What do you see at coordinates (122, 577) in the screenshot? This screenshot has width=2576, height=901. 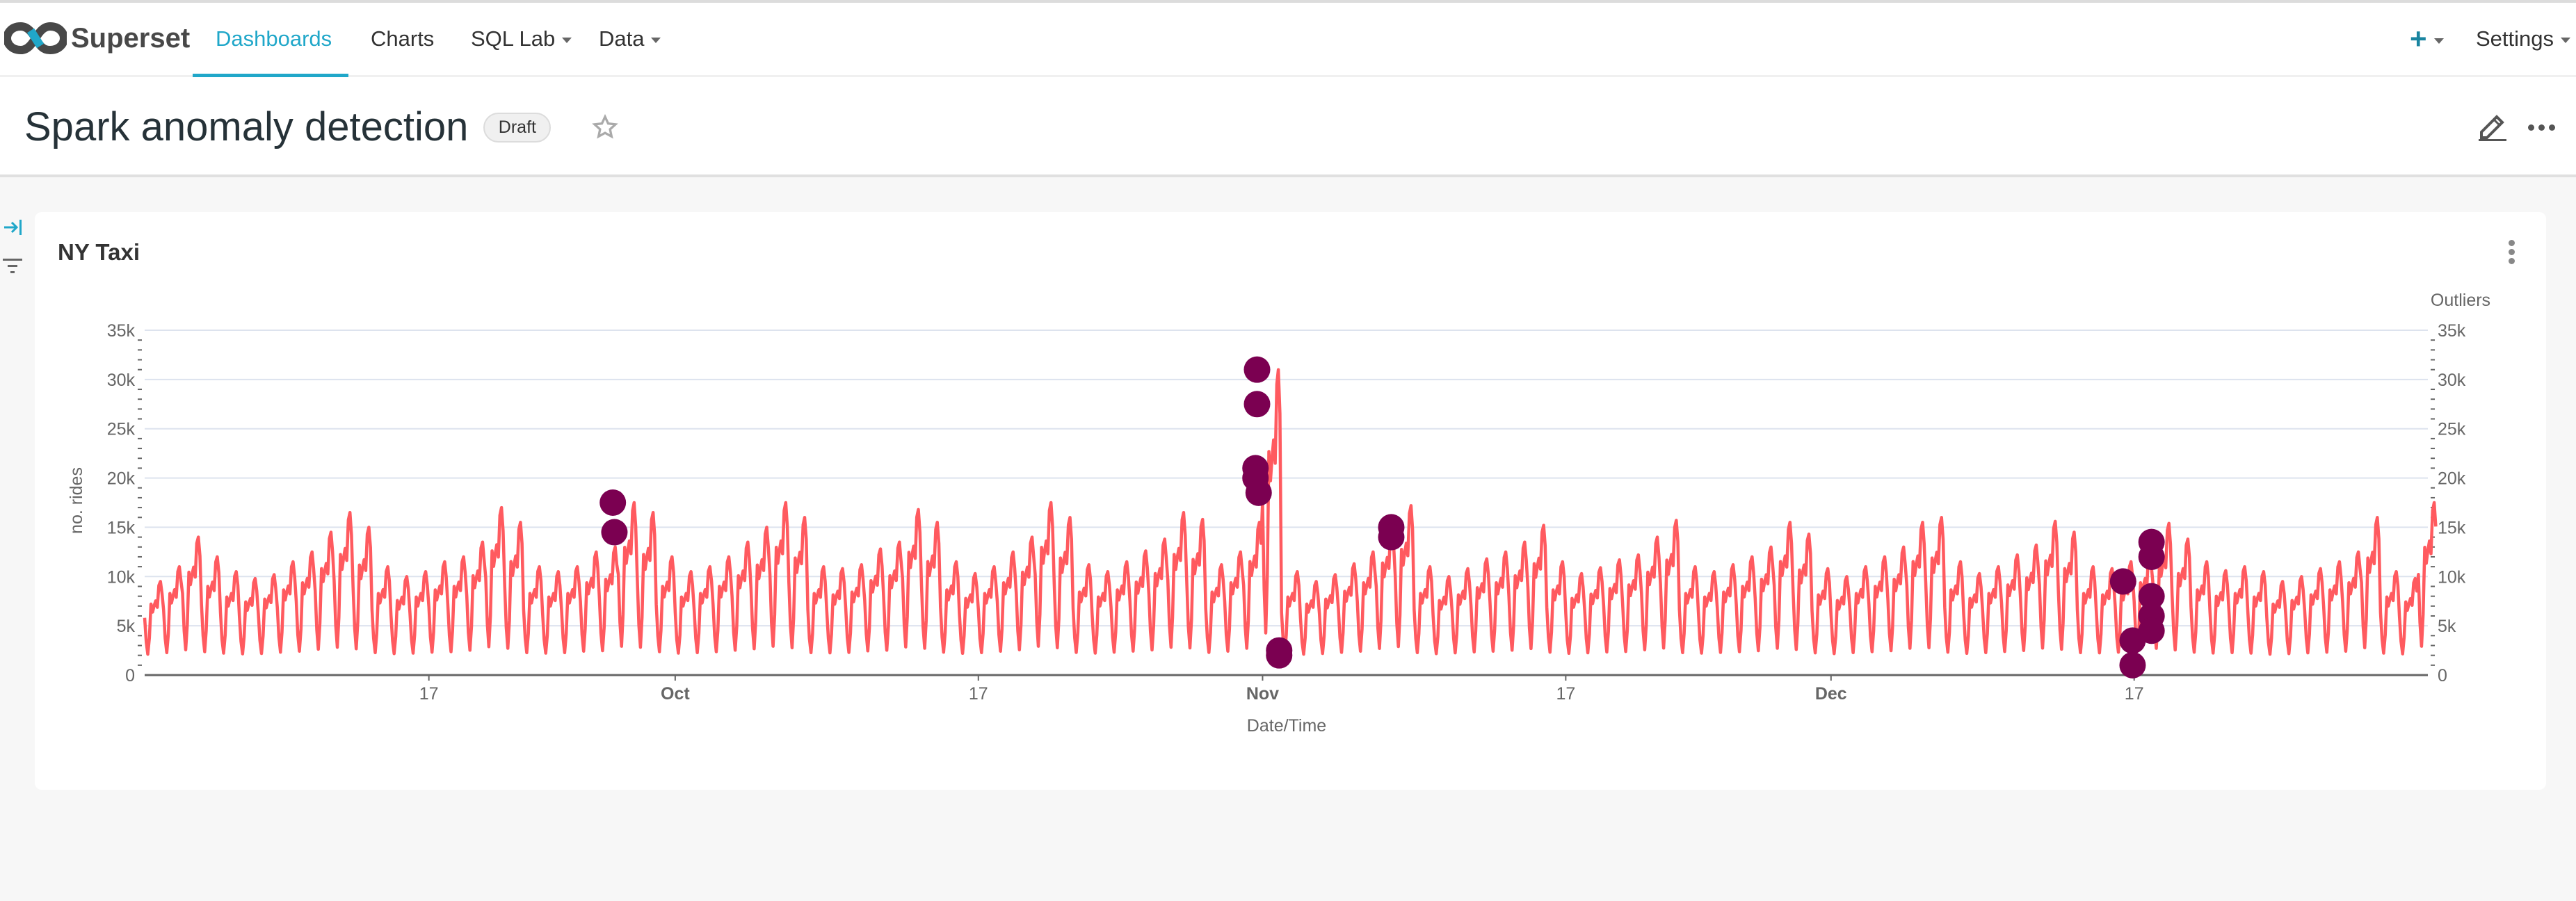 I see `y-tick-label: 10k` at bounding box center [122, 577].